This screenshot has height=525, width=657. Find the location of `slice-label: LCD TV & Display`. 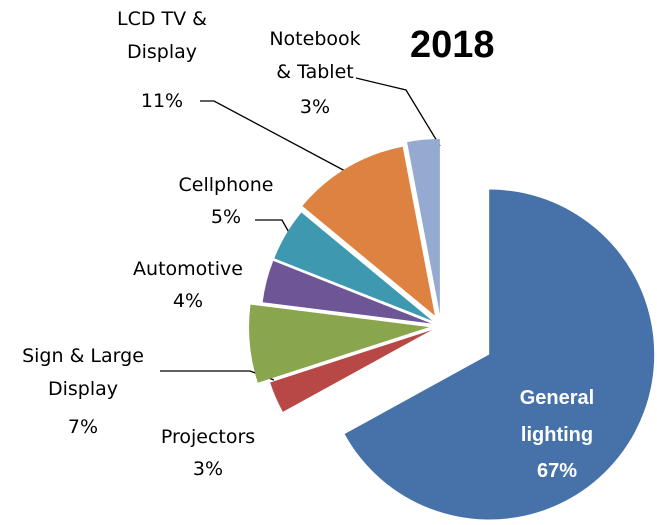

slice-label: LCD TV & Display is located at coordinates (162, 35).